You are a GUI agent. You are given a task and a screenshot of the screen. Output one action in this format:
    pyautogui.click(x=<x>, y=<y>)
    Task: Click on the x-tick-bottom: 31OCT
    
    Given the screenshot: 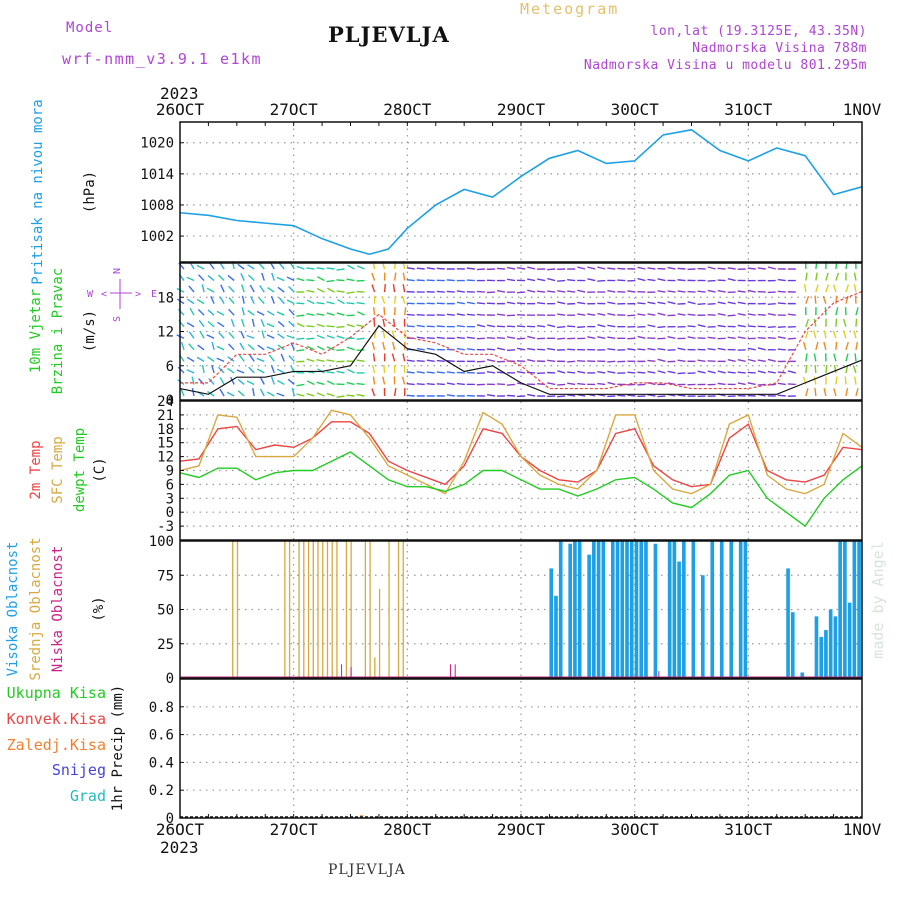 What is the action you would take?
    pyautogui.click(x=748, y=829)
    